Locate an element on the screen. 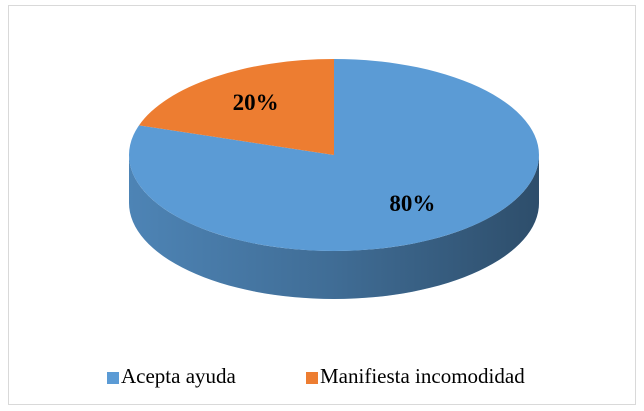 The width and height of the screenshot is (644, 411). legend-label: Manifiesta incomodidad is located at coordinates (422, 376).